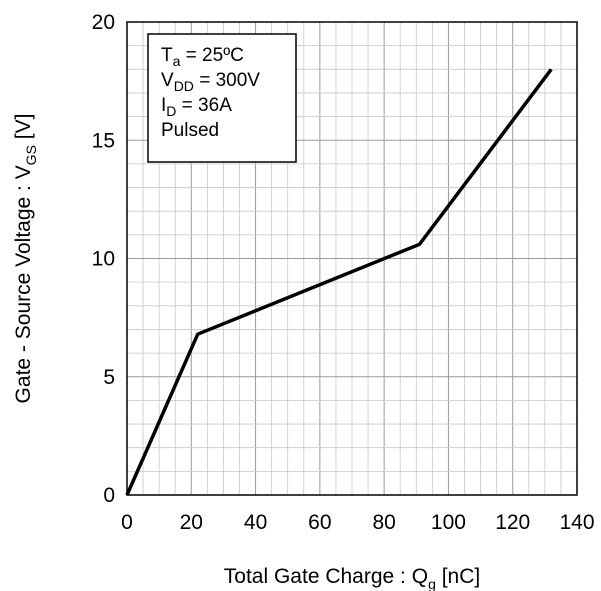 The image size is (601, 591). I want to click on x-axis-title: Total Gate Charge : Qg [nC], so click(352, 578).